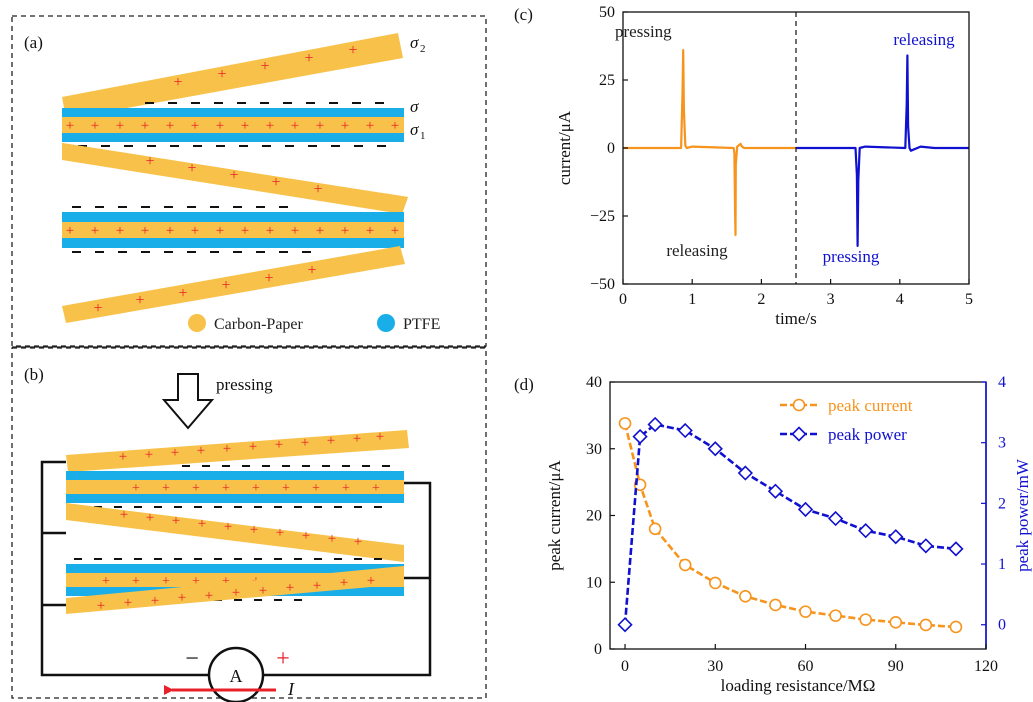  What do you see at coordinates (1002, 382) in the screenshot?
I see `right-y-tick-label: 4` at bounding box center [1002, 382].